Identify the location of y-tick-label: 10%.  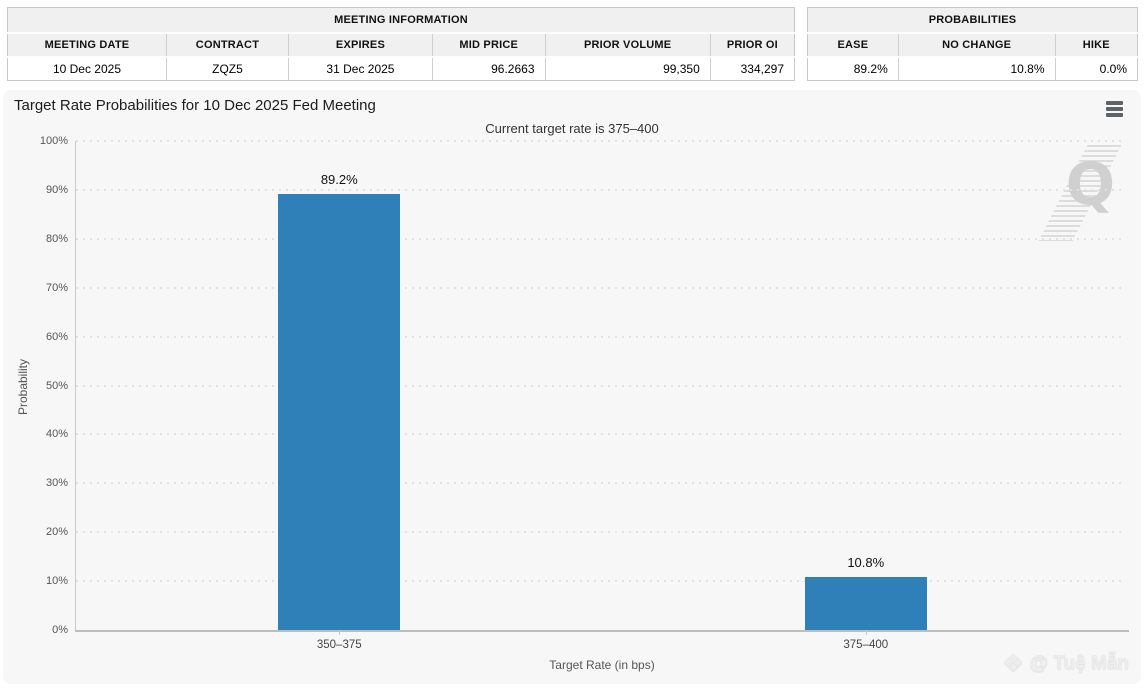
(56, 581).